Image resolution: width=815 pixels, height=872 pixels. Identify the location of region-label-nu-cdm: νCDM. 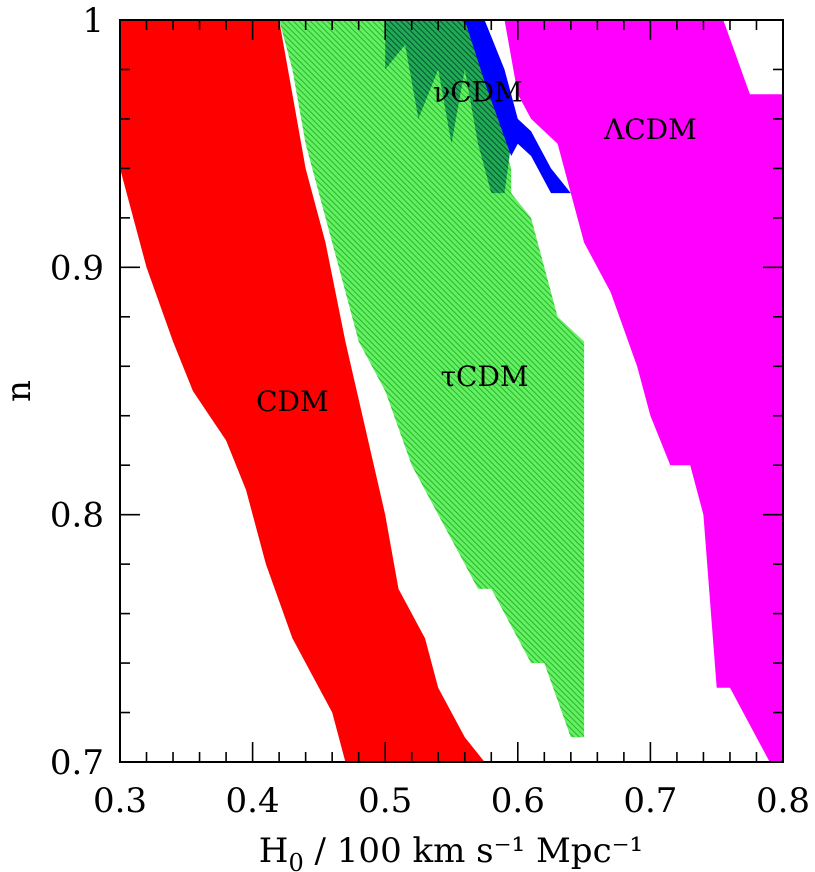
(478, 92).